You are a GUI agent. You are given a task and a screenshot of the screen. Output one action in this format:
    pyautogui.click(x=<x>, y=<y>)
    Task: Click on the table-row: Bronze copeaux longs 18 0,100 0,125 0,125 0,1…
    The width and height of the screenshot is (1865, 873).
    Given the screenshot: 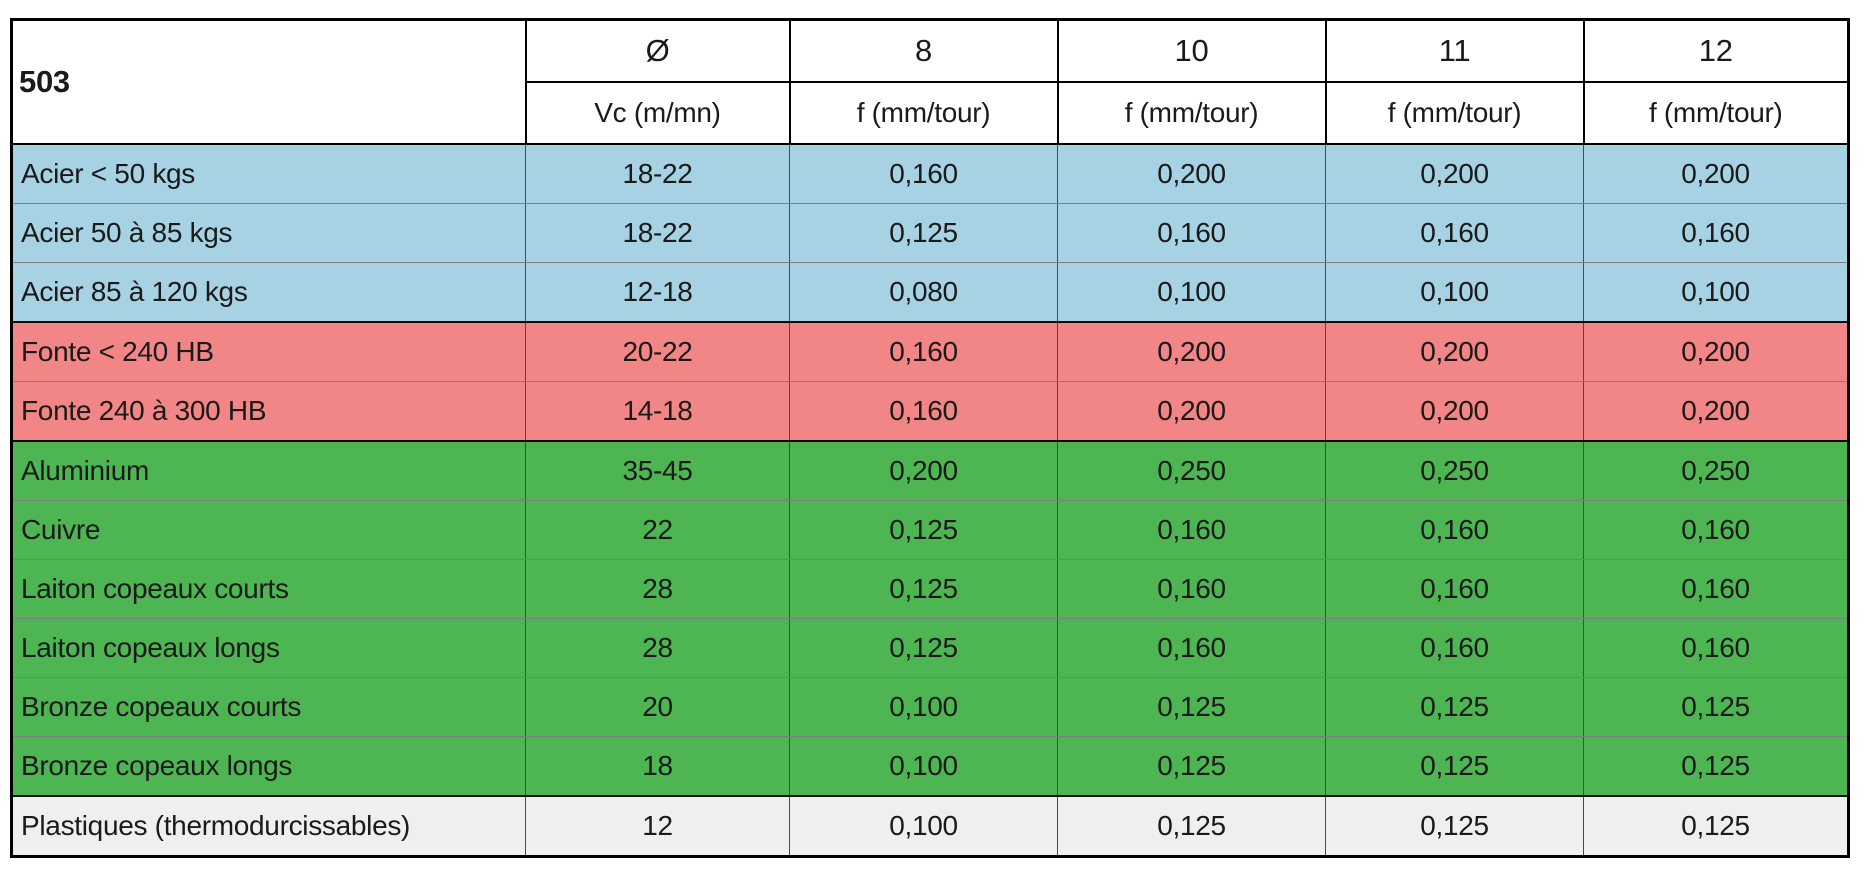 What is the action you would take?
    pyautogui.click(x=930, y=766)
    